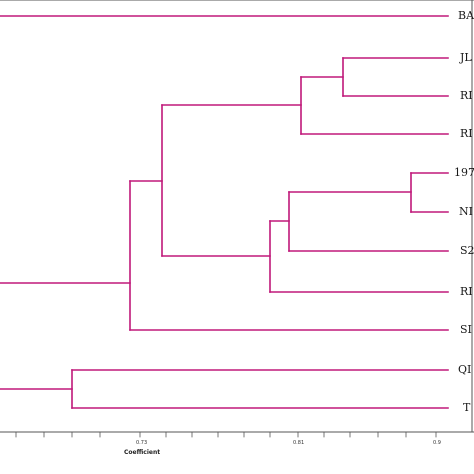  What do you see at coordinates (464, 172) in the screenshot?
I see `leaf-label-197: 197` at bounding box center [464, 172].